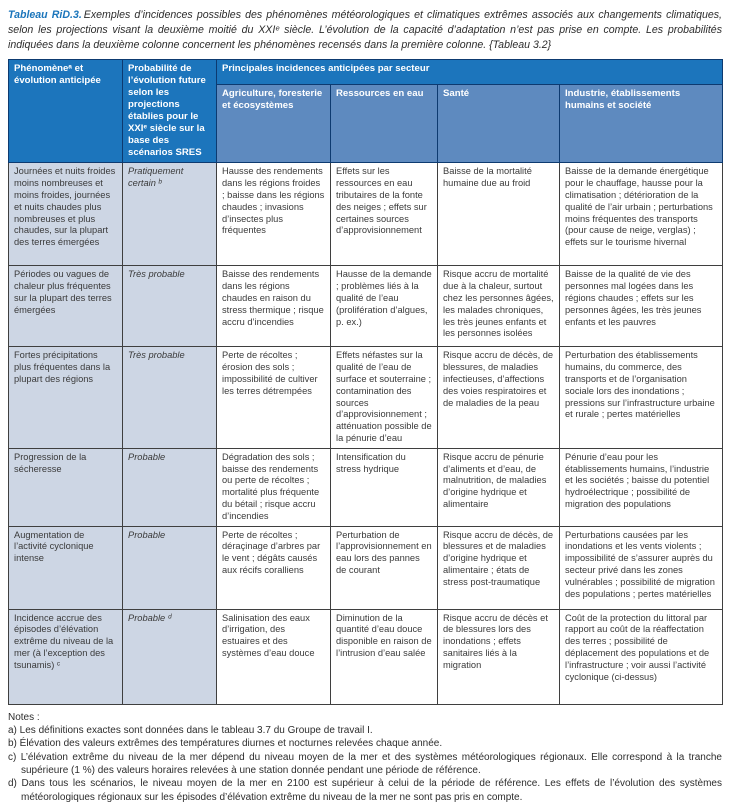 The width and height of the screenshot is (730, 810). I want to click on col-header-ressources-eau: Ressources en eau, so click(384, 123).